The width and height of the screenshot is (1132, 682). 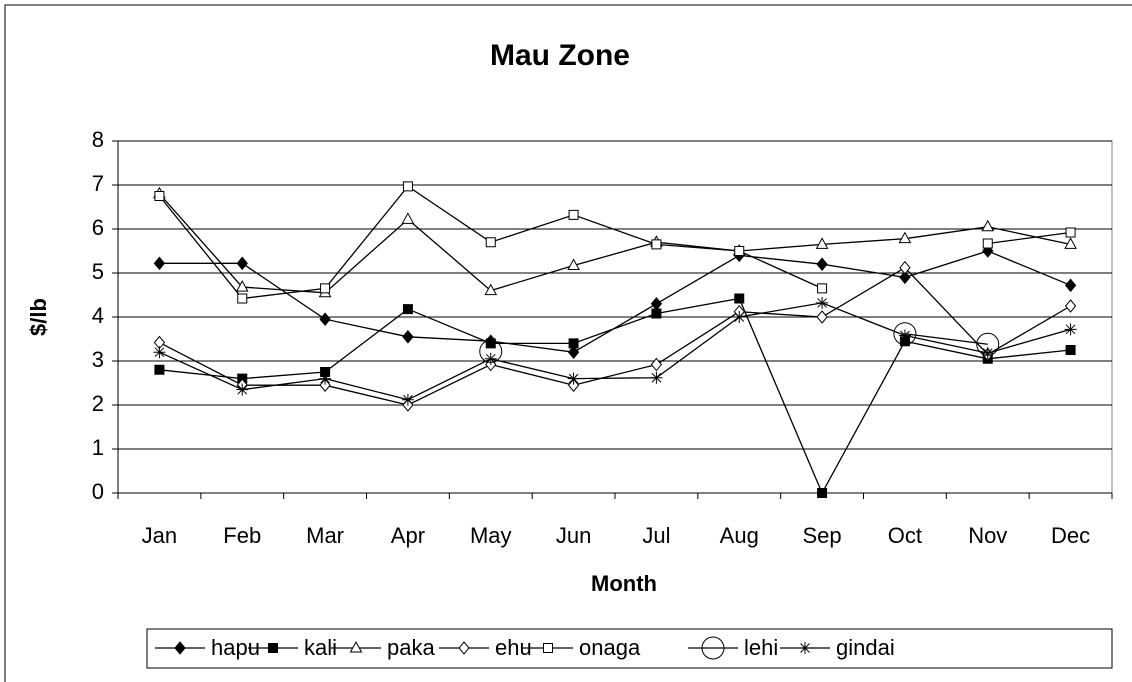 I want to click on legend-label: lehi, so click(x=761, y=647).